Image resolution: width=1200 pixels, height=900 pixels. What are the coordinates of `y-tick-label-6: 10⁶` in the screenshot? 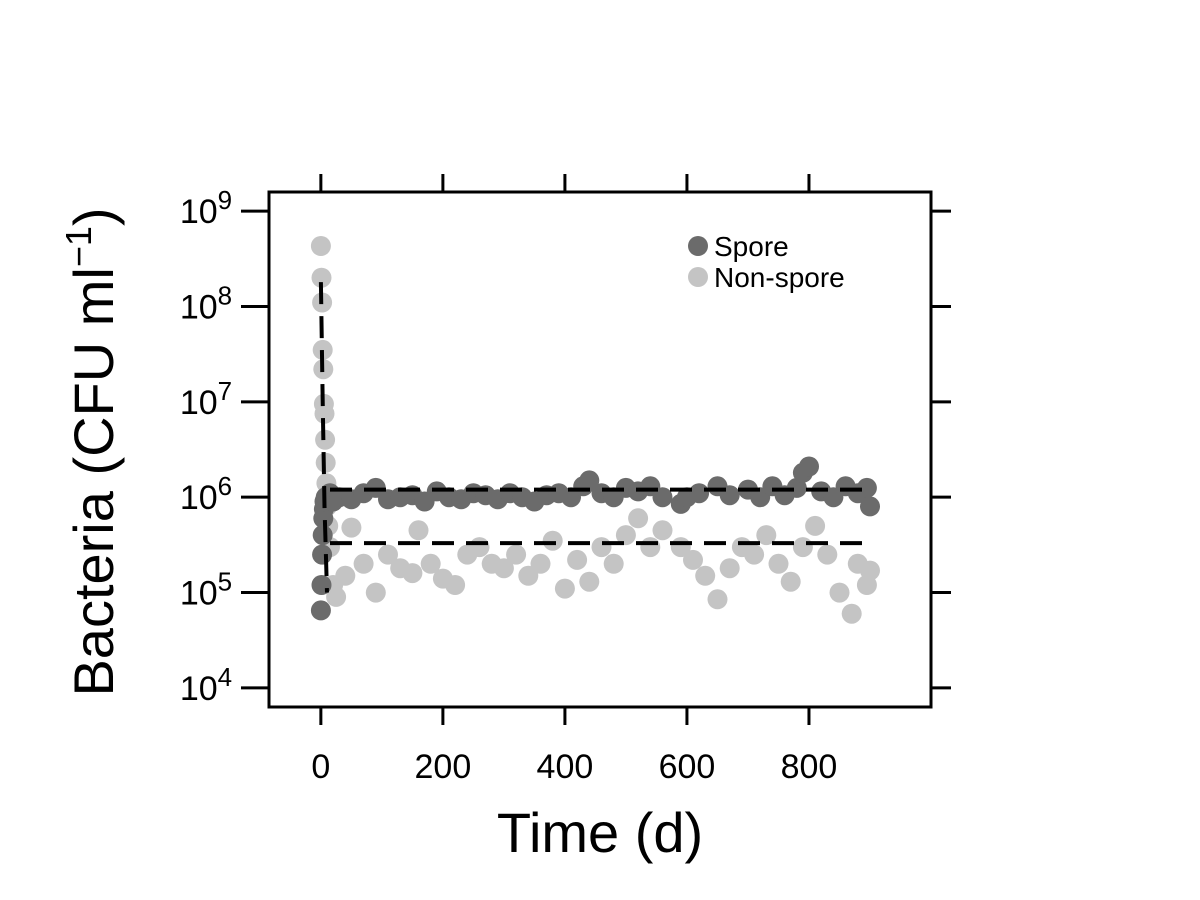 It's located at (206, 494).